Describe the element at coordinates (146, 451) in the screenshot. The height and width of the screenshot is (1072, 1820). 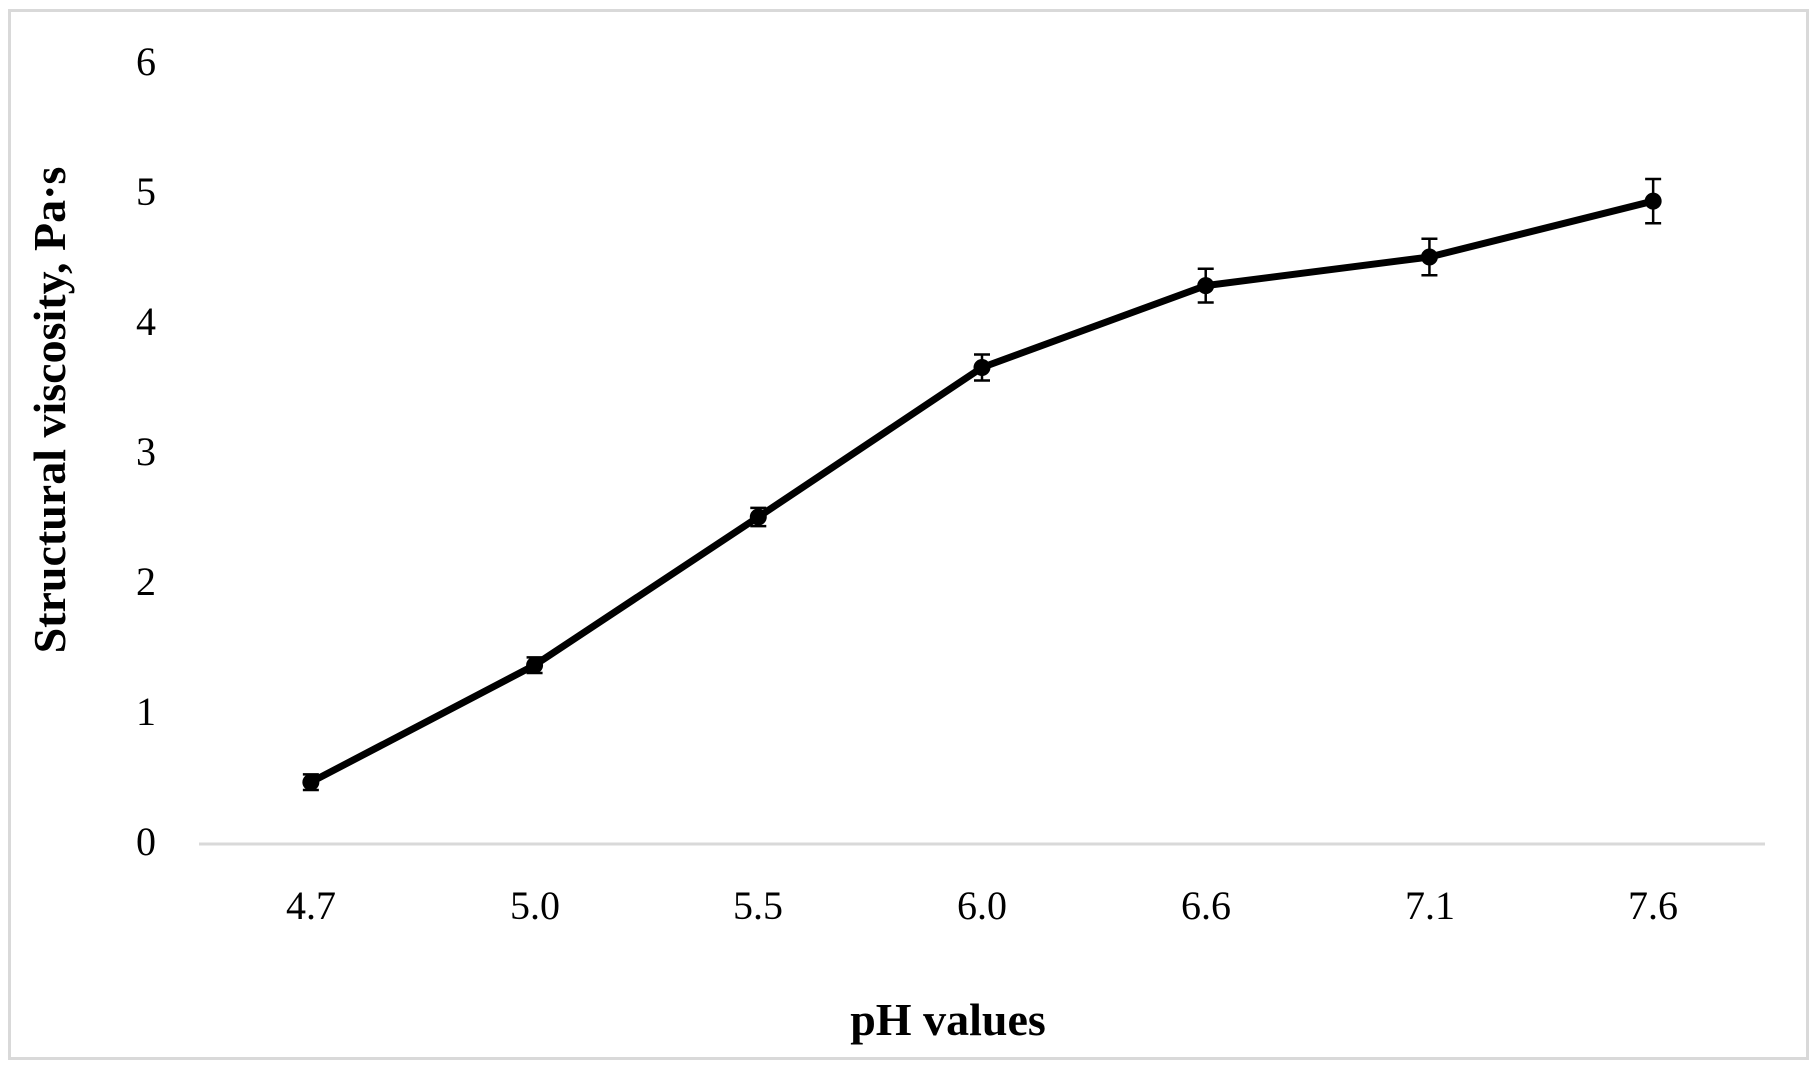
I see `y-tick-label: 3` at that location.